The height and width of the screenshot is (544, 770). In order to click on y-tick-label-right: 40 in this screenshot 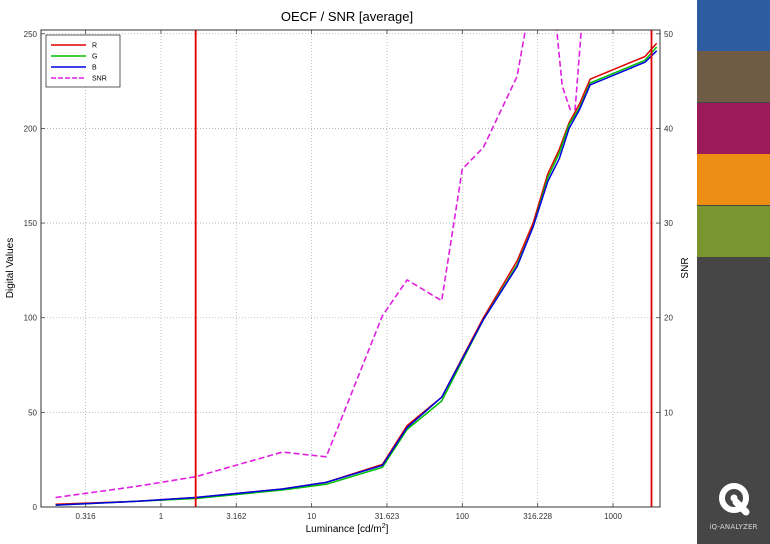, I will do `click(668, 128)`.